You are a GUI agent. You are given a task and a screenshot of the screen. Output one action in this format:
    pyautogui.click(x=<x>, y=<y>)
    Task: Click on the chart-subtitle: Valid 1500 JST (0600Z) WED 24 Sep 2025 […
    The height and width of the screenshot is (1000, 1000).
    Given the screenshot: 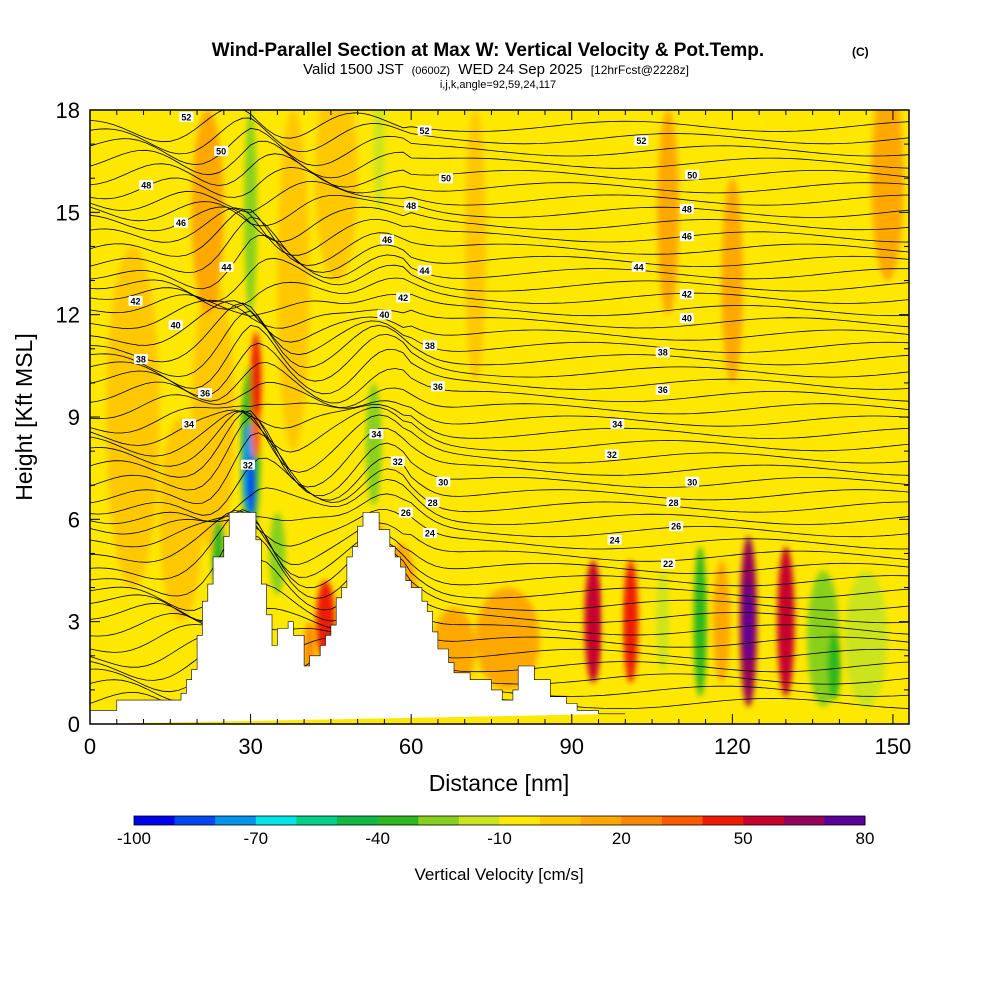 What is the action you would take?
    pyautogui.click(x=496, y=69)
    